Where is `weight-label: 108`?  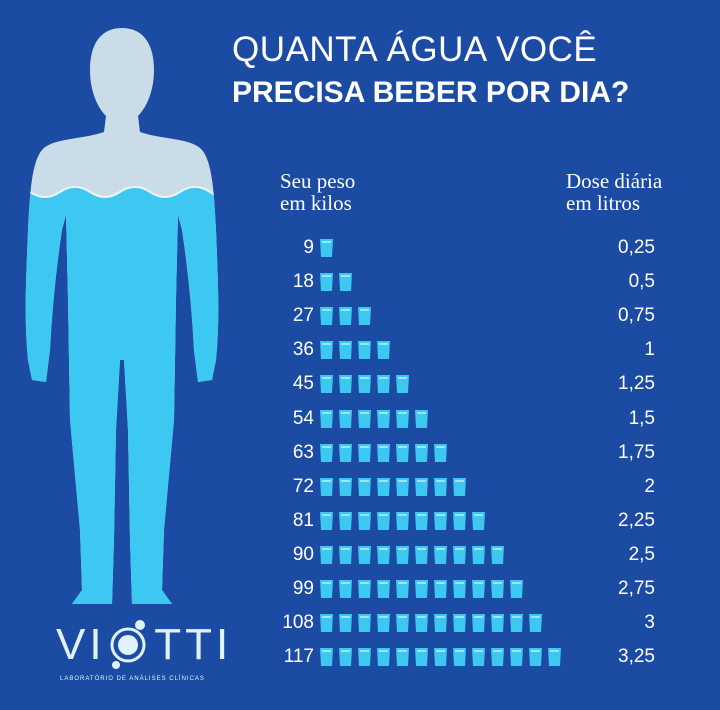
weight-label: 108 is located at coordinates (298, 623).